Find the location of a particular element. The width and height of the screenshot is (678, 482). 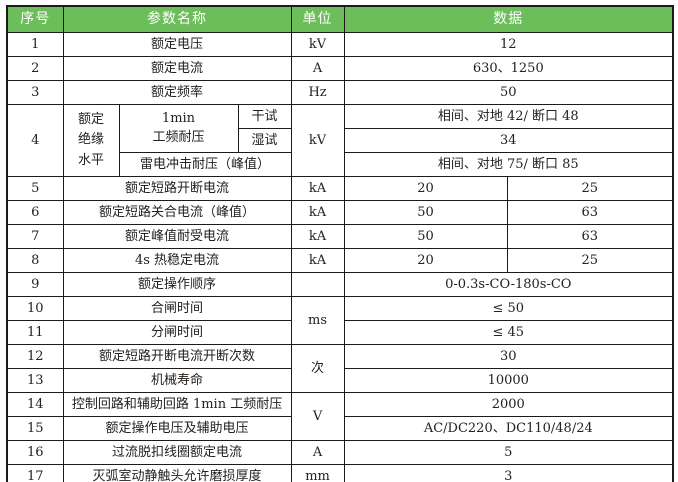

cell-no: 5 is located at coordinates (35, 188).